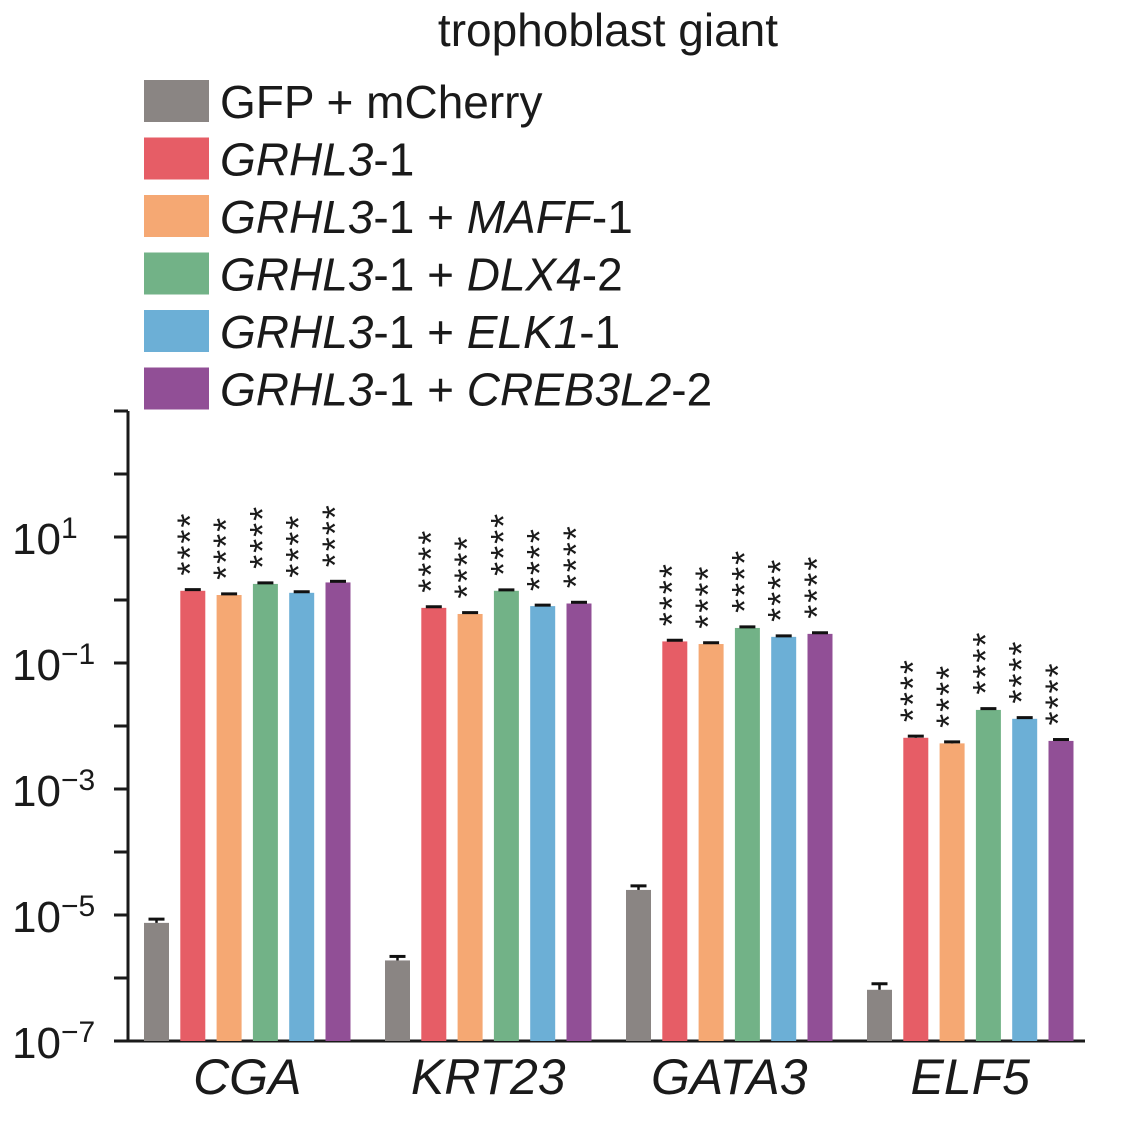 The width and height of the screenshot is (1128, 1132). What do you see at coordinates (466, 390) in the screenshot?
I see `legend-label: GRHL3-1 + CREB3L2-2` at bounding box center [466, 390].